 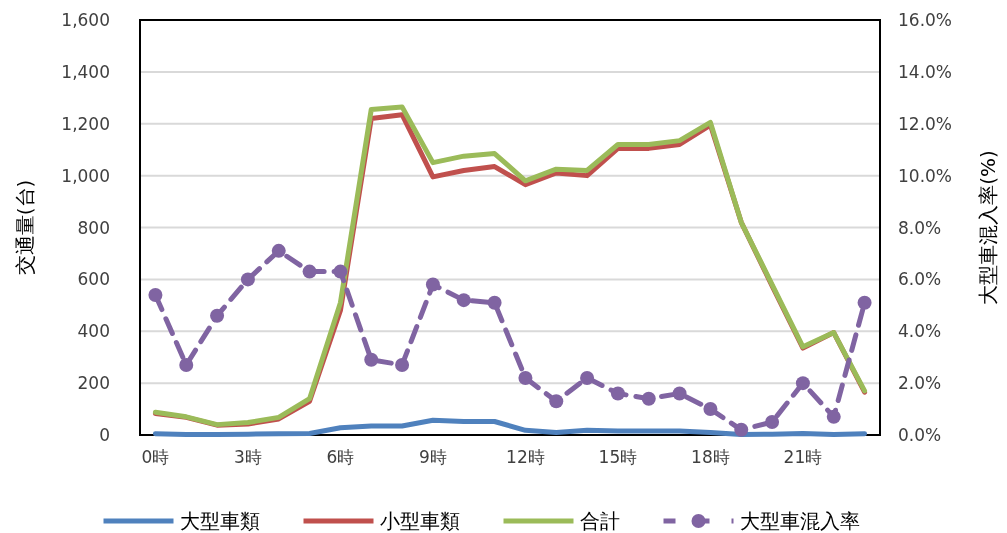 What do you see at coordinates (93, 227) in the screenshot?
I see `y-tick-label: 800` at bounding box center [93, 227].